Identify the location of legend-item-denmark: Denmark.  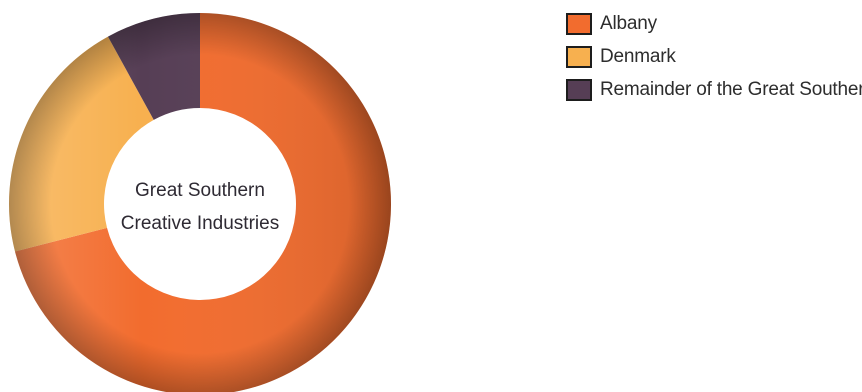
(714, 57).